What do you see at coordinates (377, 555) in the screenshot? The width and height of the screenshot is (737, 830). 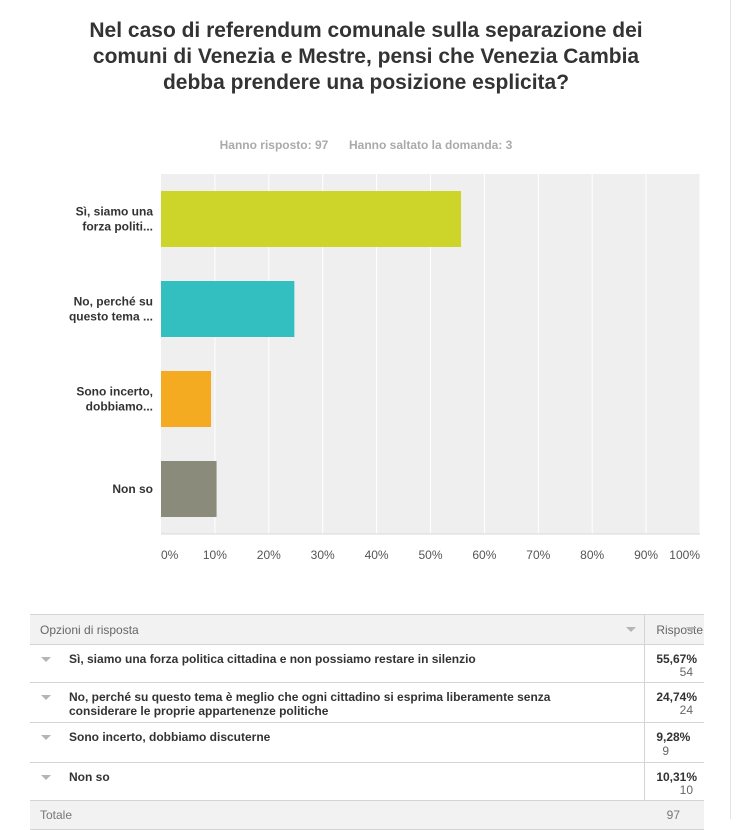 I see `x-tick-label: 40%` at bounding box center [377, 555].